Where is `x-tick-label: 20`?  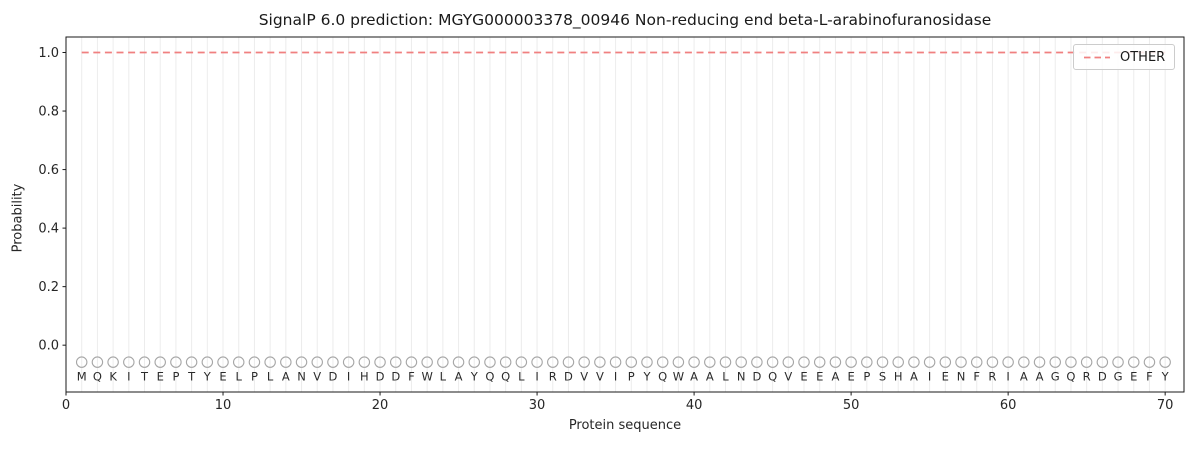 x-tick-label: 20 is located at coordinates (380, 405).